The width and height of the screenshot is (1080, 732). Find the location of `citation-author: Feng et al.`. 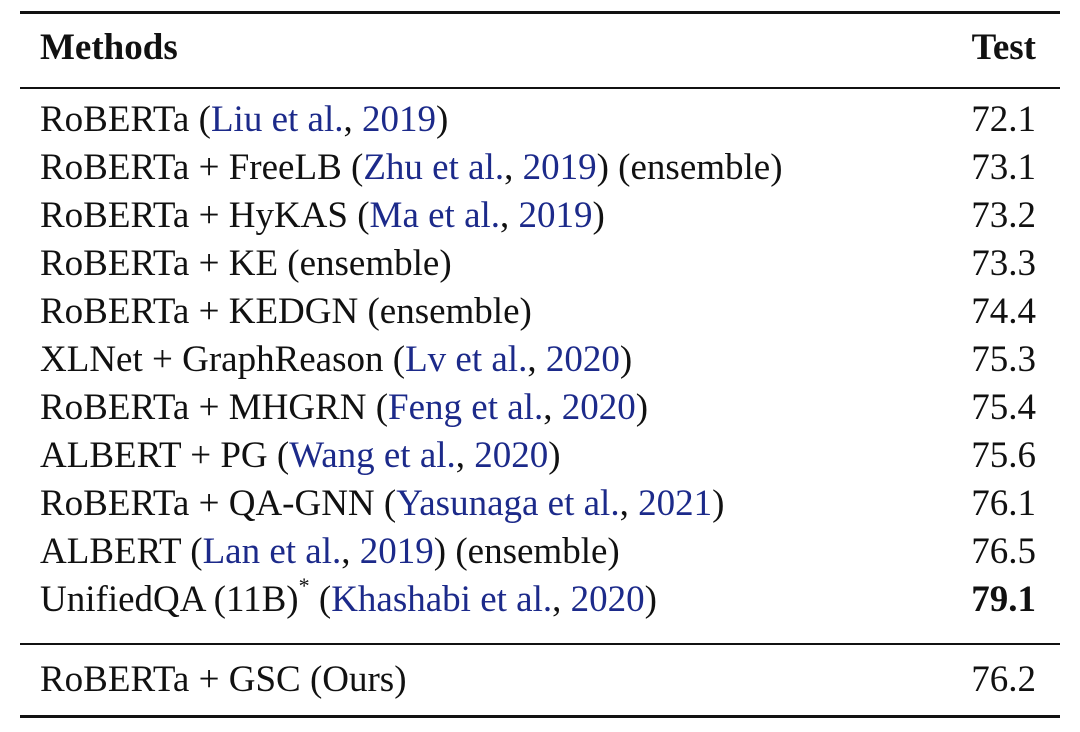

citation-author: Feng et al. is located at coordinates (466, 407).